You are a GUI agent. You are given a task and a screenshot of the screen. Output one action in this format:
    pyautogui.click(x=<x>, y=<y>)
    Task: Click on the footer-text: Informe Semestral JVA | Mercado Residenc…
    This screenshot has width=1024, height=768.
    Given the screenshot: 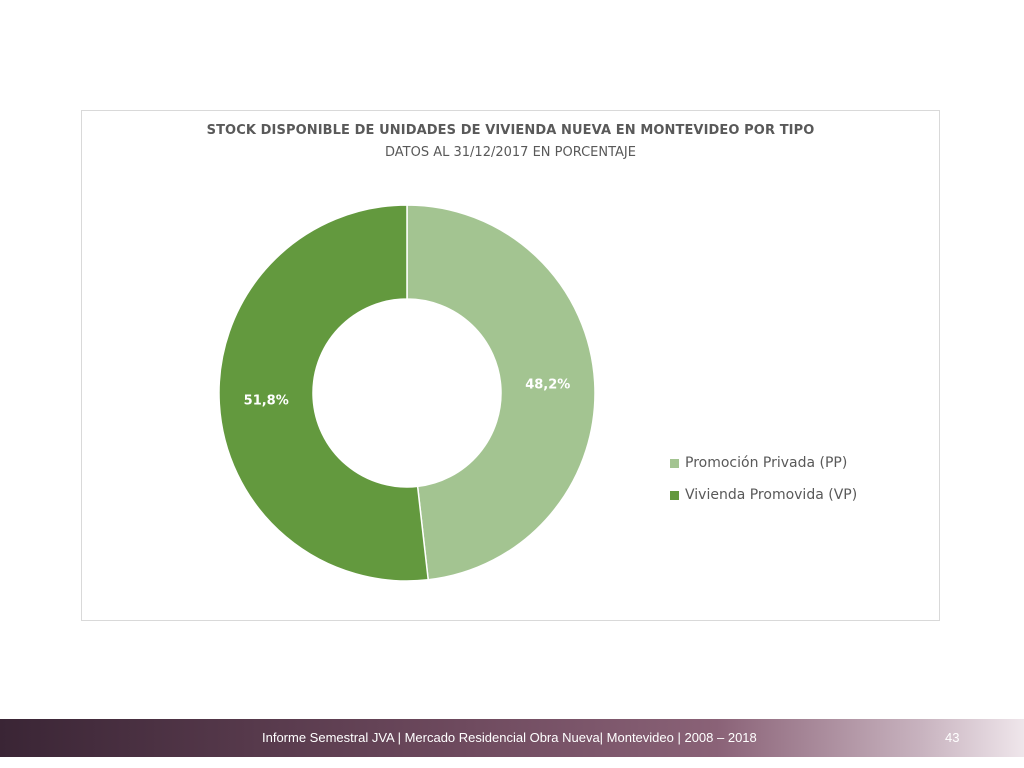 What is the action you would take?
    pyautogui.click(x=509, y=737)
    